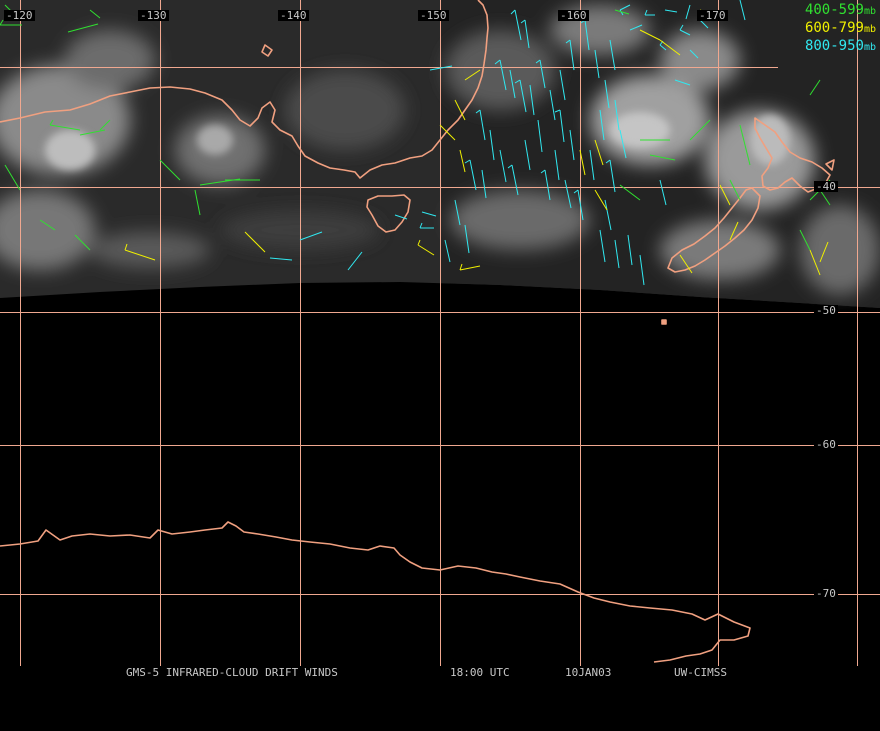 This screenshot has width=880, height=731. I want to click on caption-date: 10JAN03, so click(588, 672).